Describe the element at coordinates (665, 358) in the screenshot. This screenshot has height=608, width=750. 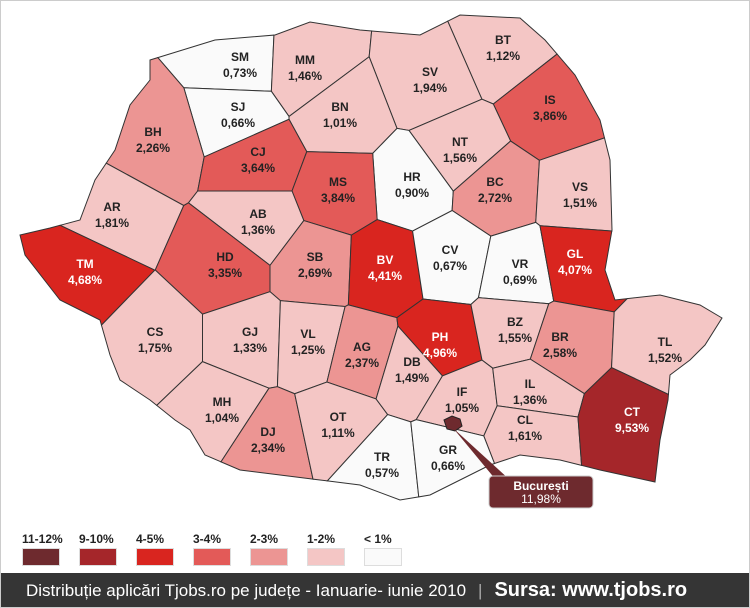
I see `county-value-label: 1,52%` at that location.